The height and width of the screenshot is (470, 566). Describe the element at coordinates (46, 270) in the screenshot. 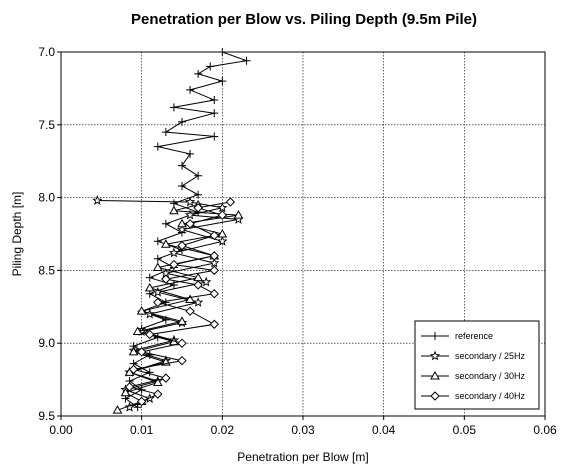

I see `y-tick-label: 8.5` at that location.